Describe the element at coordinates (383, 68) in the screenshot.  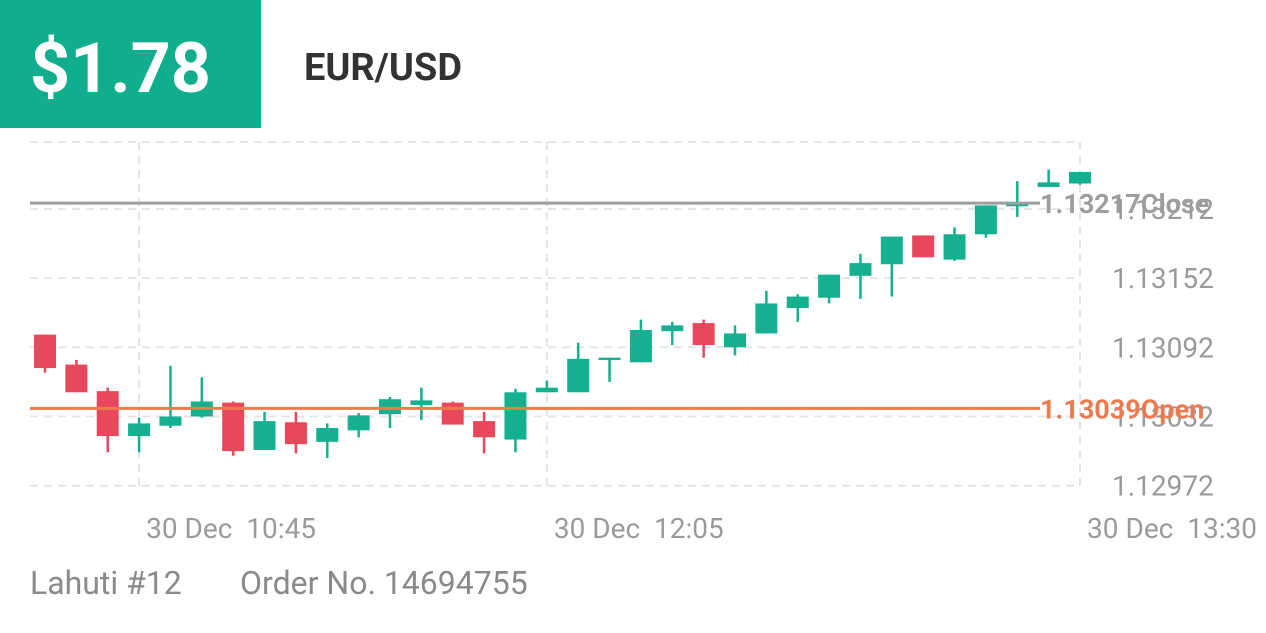
I see `symbol: EUR/USD` at that location.